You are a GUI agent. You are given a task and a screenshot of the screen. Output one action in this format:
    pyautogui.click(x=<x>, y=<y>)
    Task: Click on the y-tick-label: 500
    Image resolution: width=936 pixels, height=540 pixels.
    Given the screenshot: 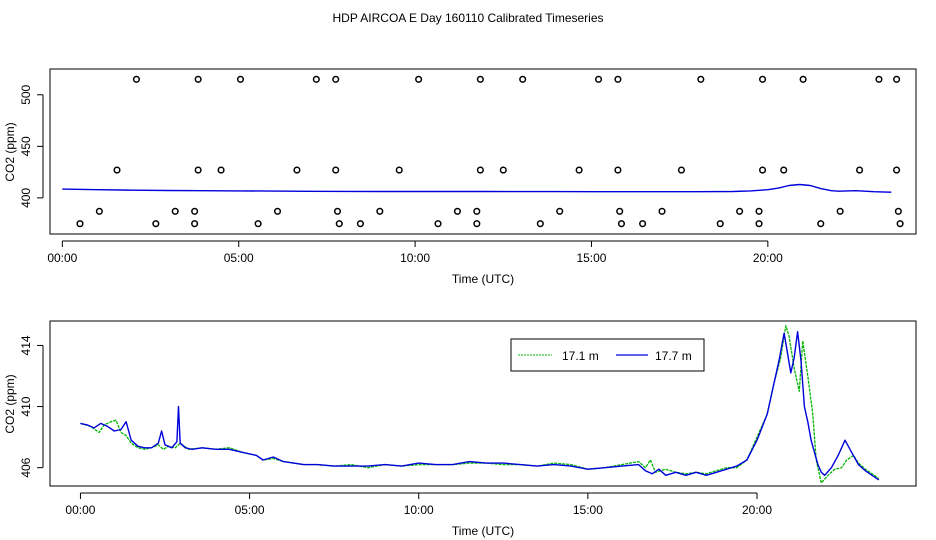 What is the action you would take?
    pyautogui.click(x=26, y=94)
    